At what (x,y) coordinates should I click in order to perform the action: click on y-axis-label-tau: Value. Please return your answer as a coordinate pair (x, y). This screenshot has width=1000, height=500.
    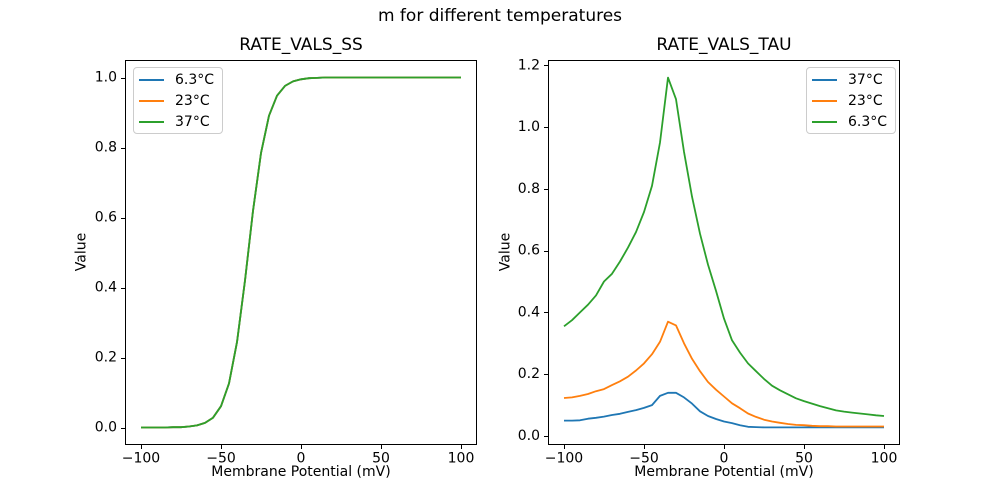
    Looking at the image, I should click on (505, 252).